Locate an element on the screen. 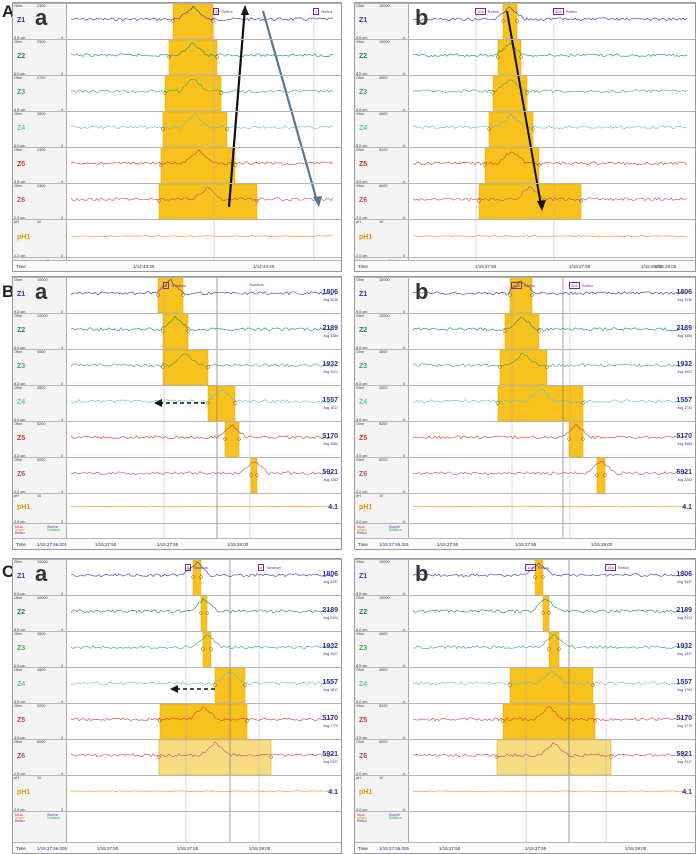  impedance-lane-z5: Ohm 5200 3.5 cm 0 Z5 5170 Avg 1770 is located at coordinates (525, 721).